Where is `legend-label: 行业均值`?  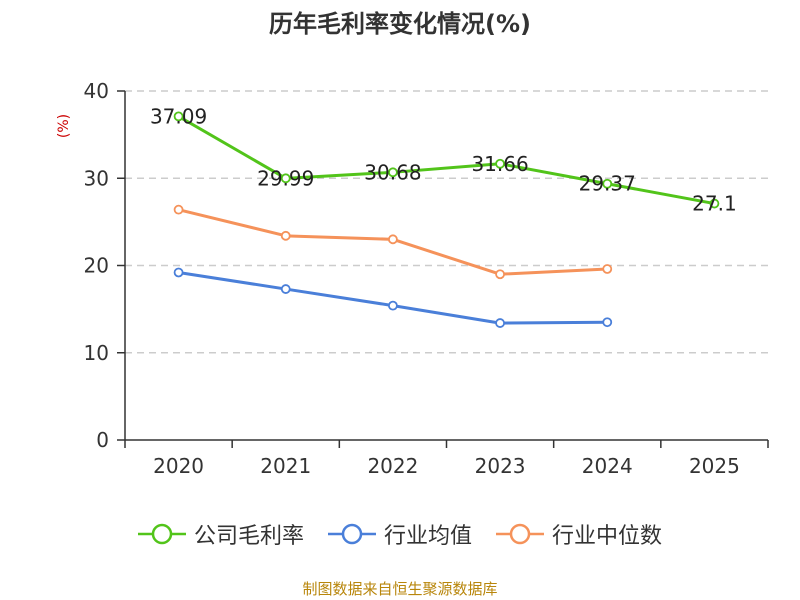 legend-label: 行业均值 is located at coordinates (427, 536).